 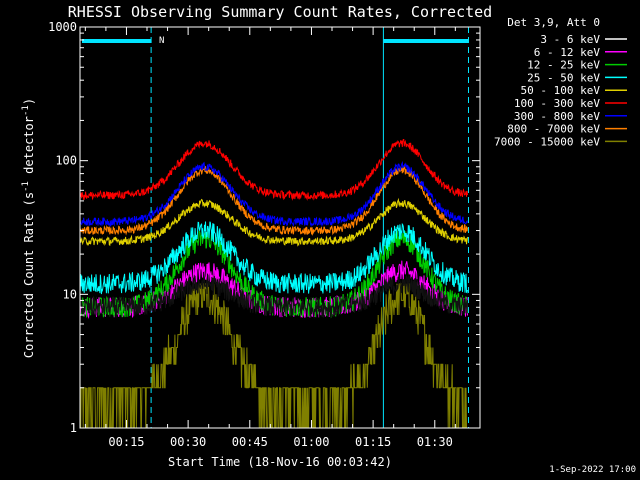 What do you see at coordinates (557, 103) in the screenshot?
I see `legend-label: 100 - 300 keV` at bounding box center [557, 103].